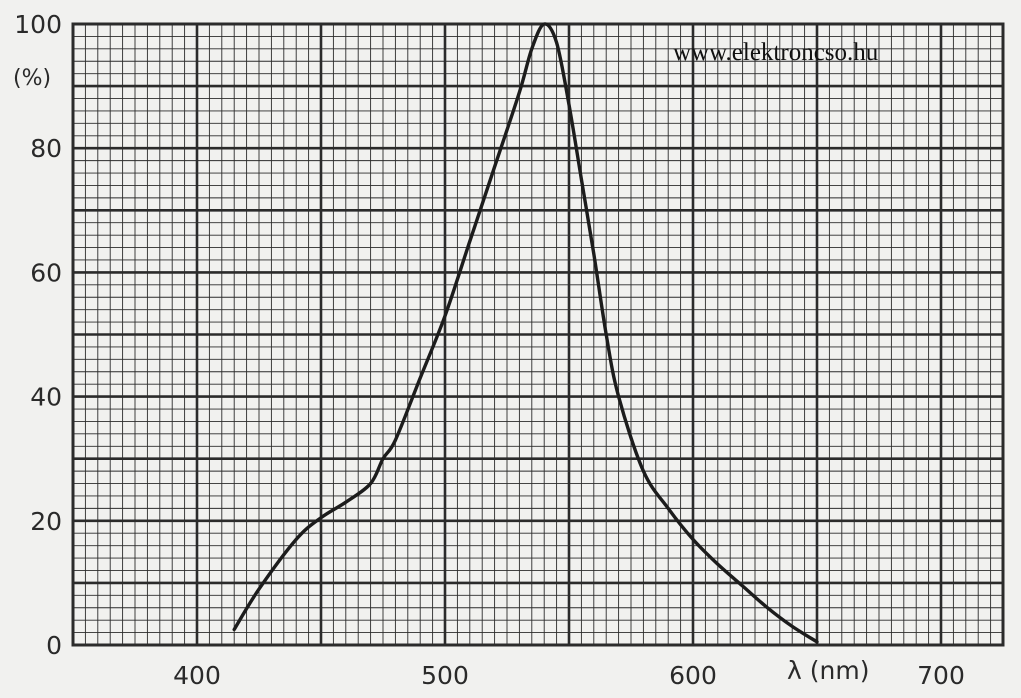  Describe the element at coordinates (197, 675) in the screenshot. I see `x-tick-label: 400` at that location.